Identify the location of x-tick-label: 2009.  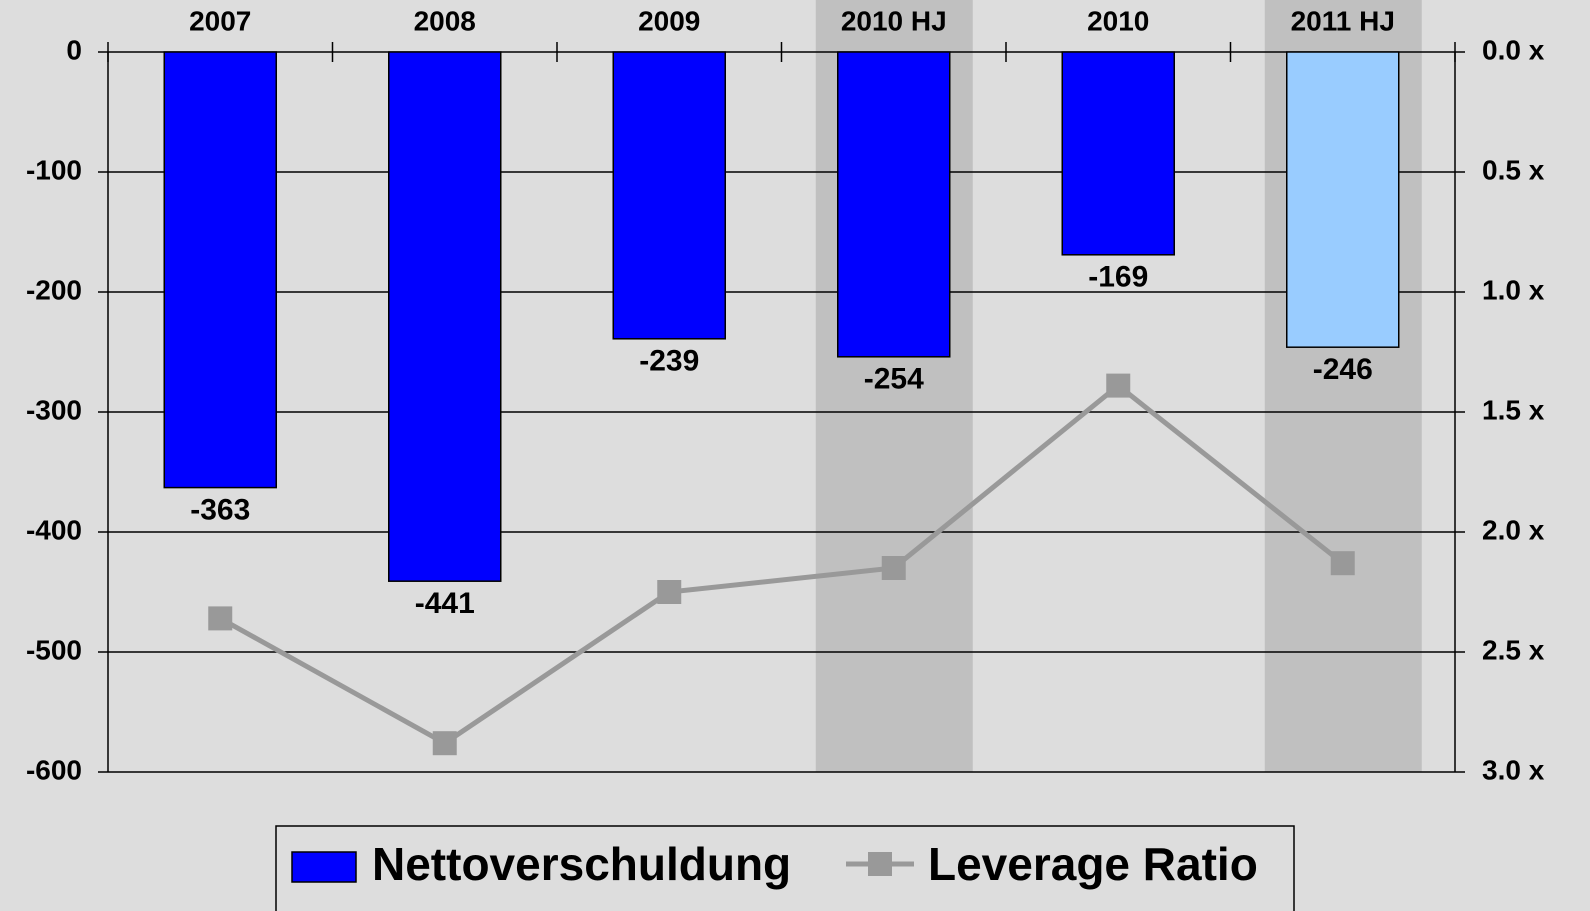
(669, 20).